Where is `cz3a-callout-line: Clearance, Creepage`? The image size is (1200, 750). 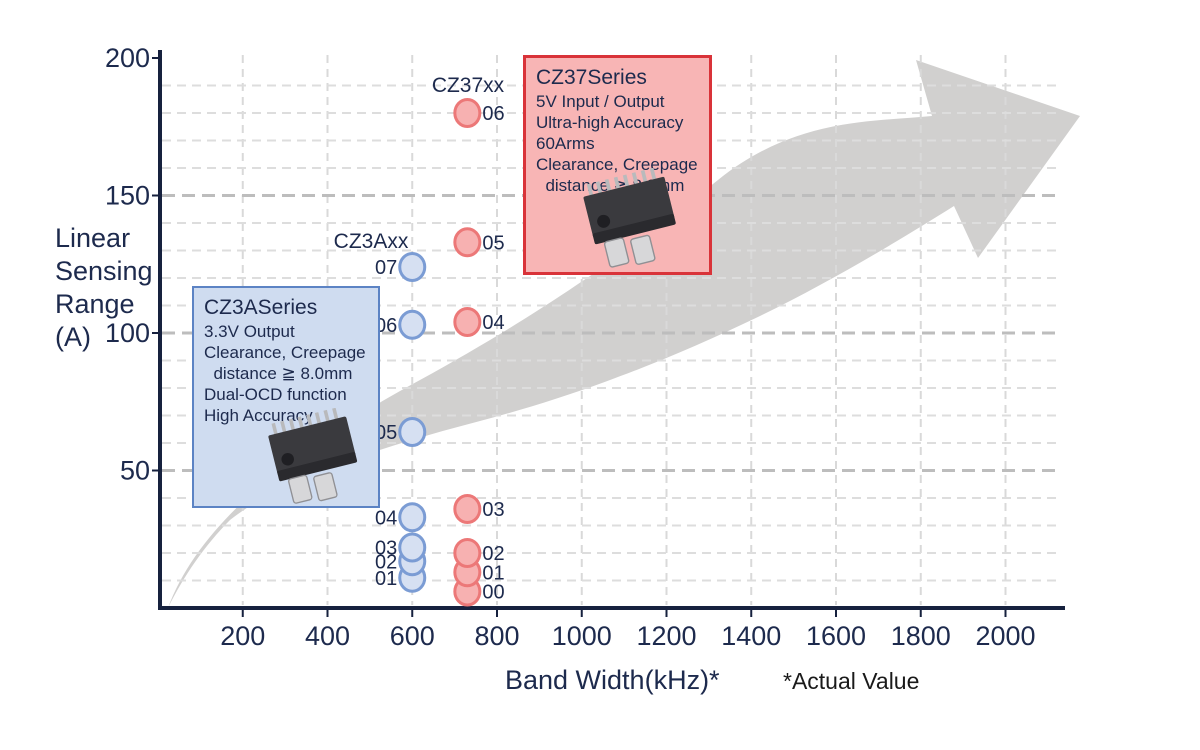 cz3a-callout-line: Clearance, Creepage is located at coordinates (285, 352).